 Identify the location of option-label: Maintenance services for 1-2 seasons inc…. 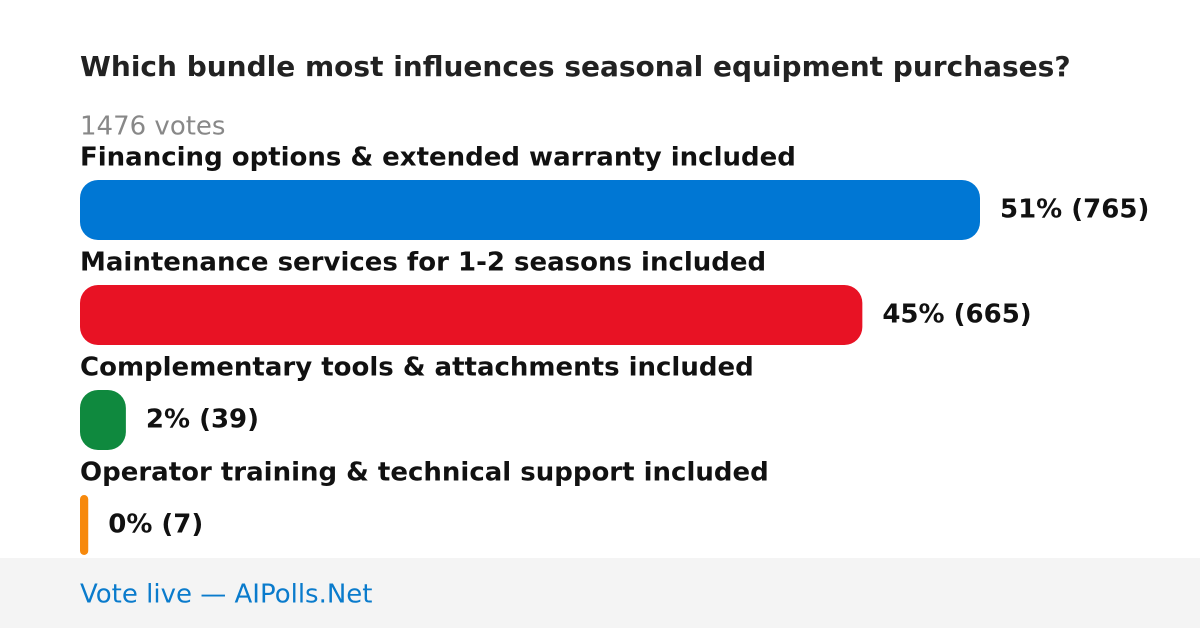
(423, 263).